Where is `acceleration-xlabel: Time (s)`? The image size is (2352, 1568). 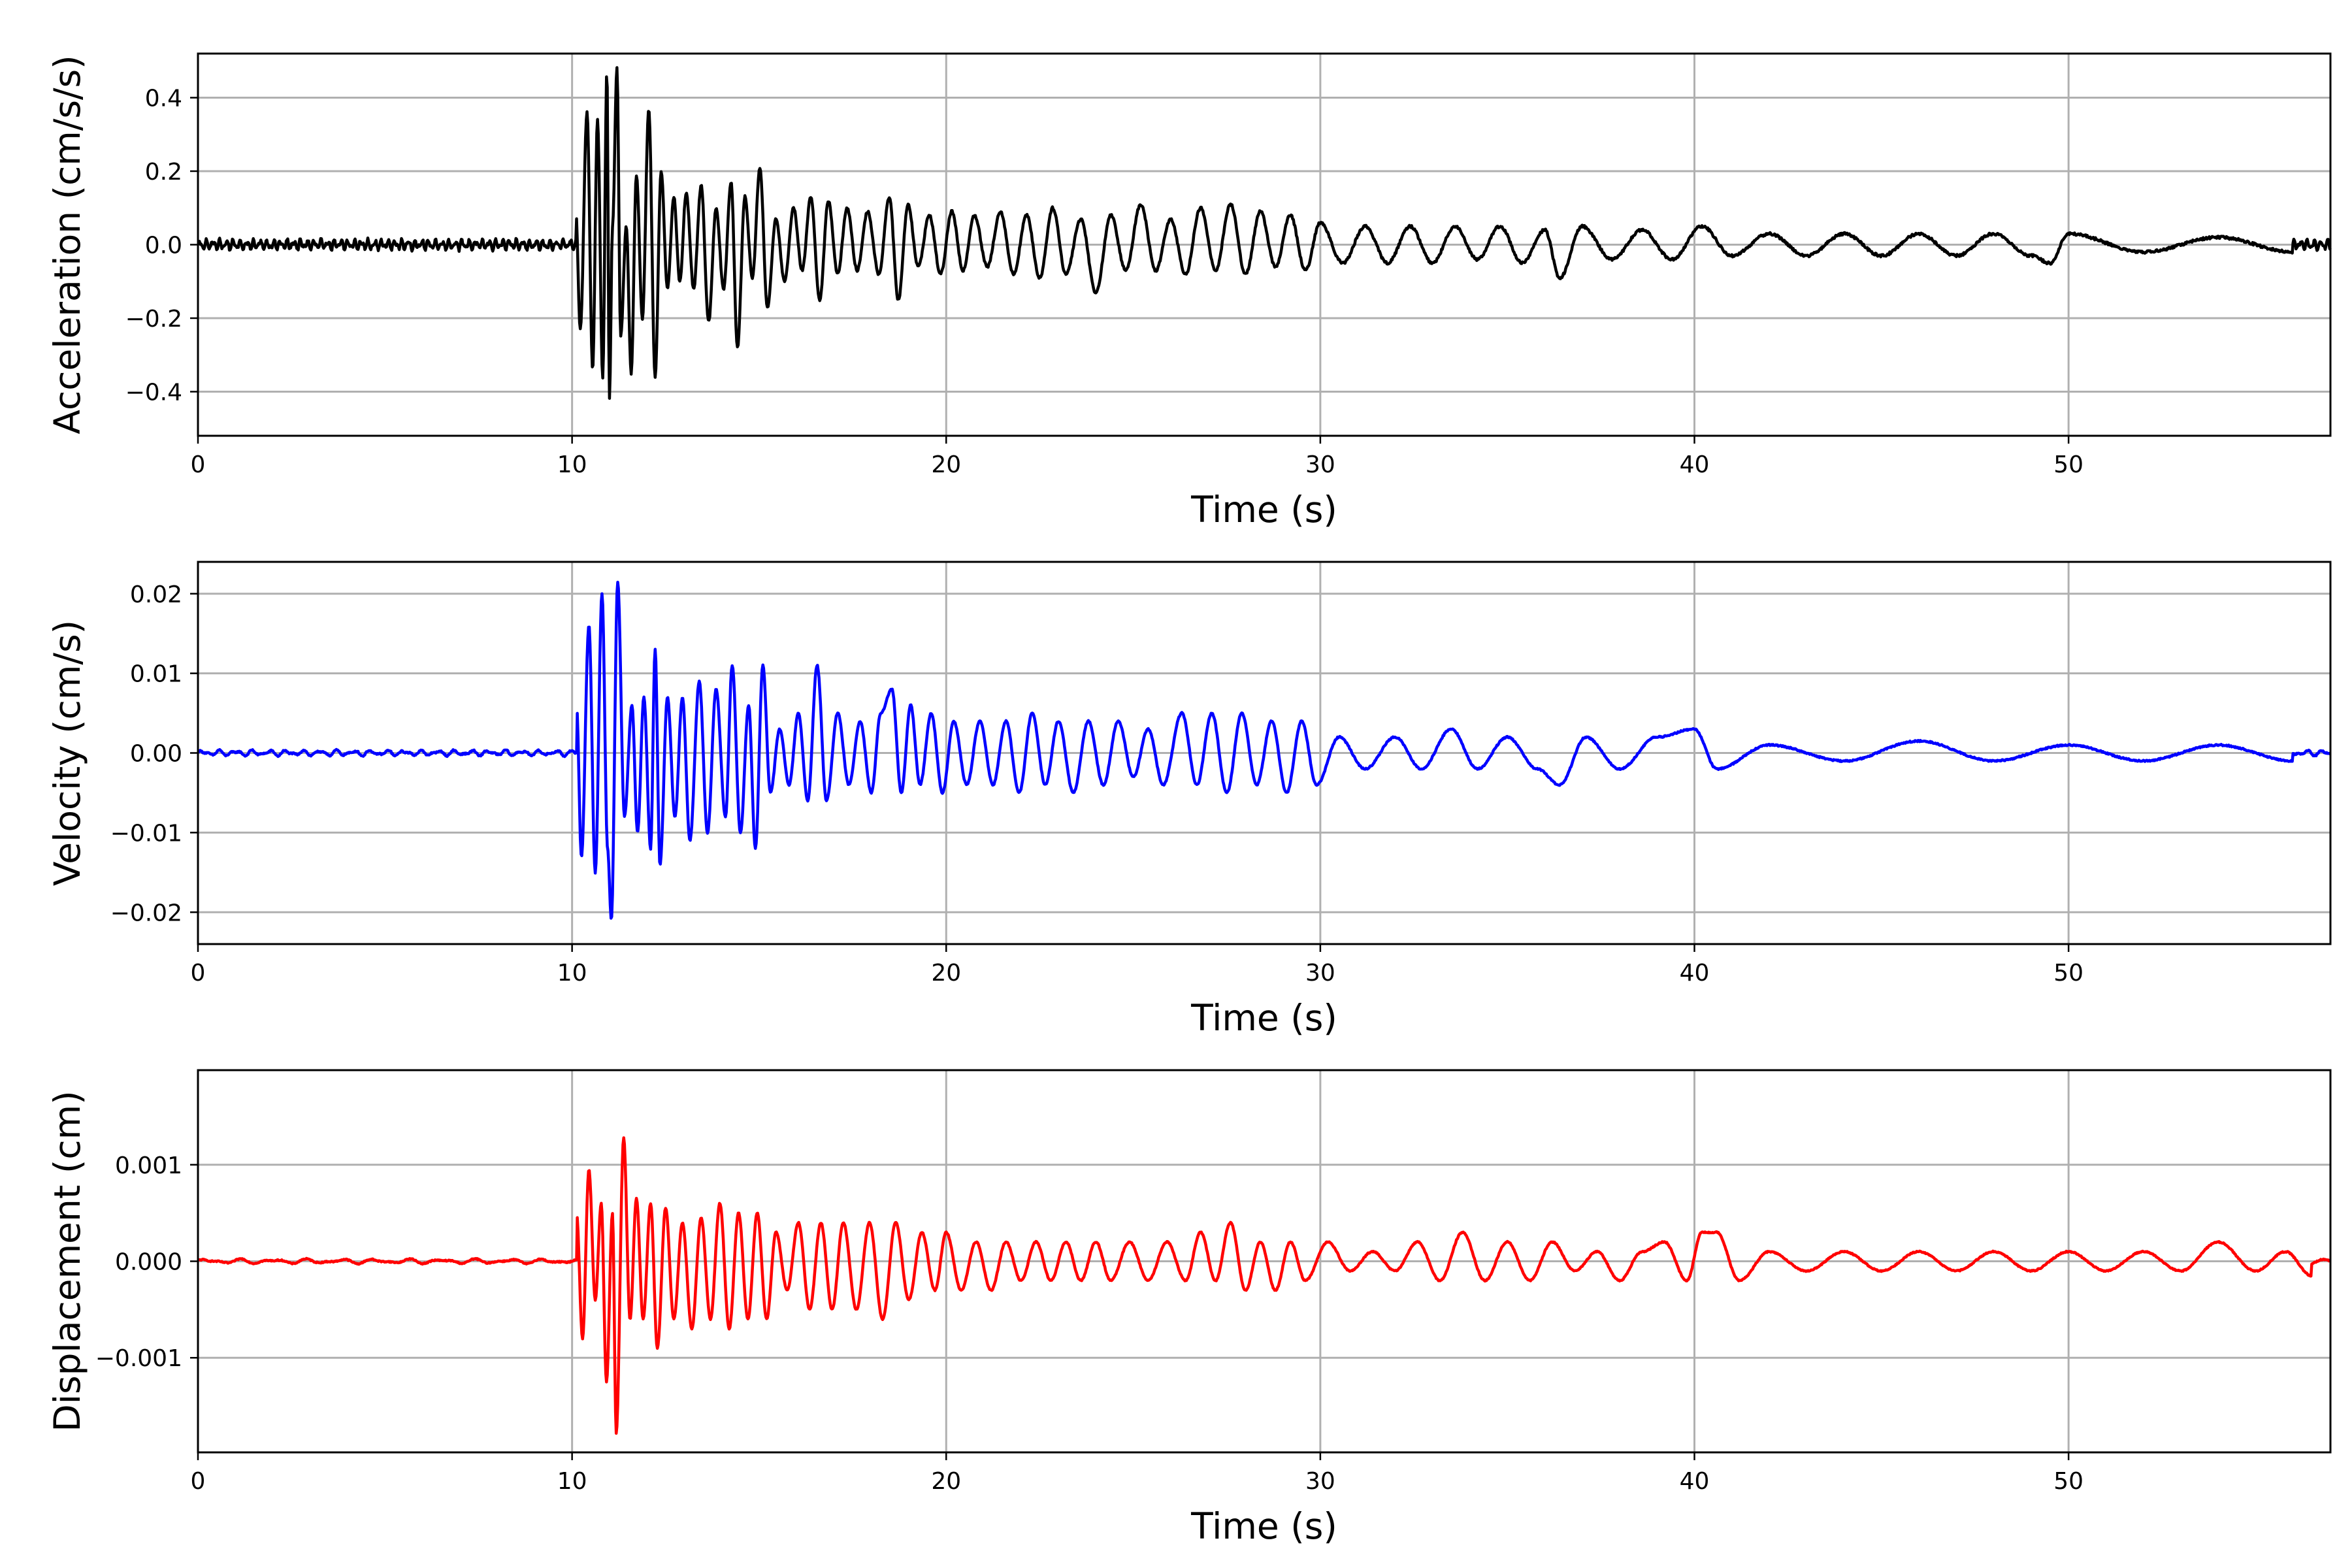
acceleration-xlabel: Time (s) is located at coordinates (1263, 510).